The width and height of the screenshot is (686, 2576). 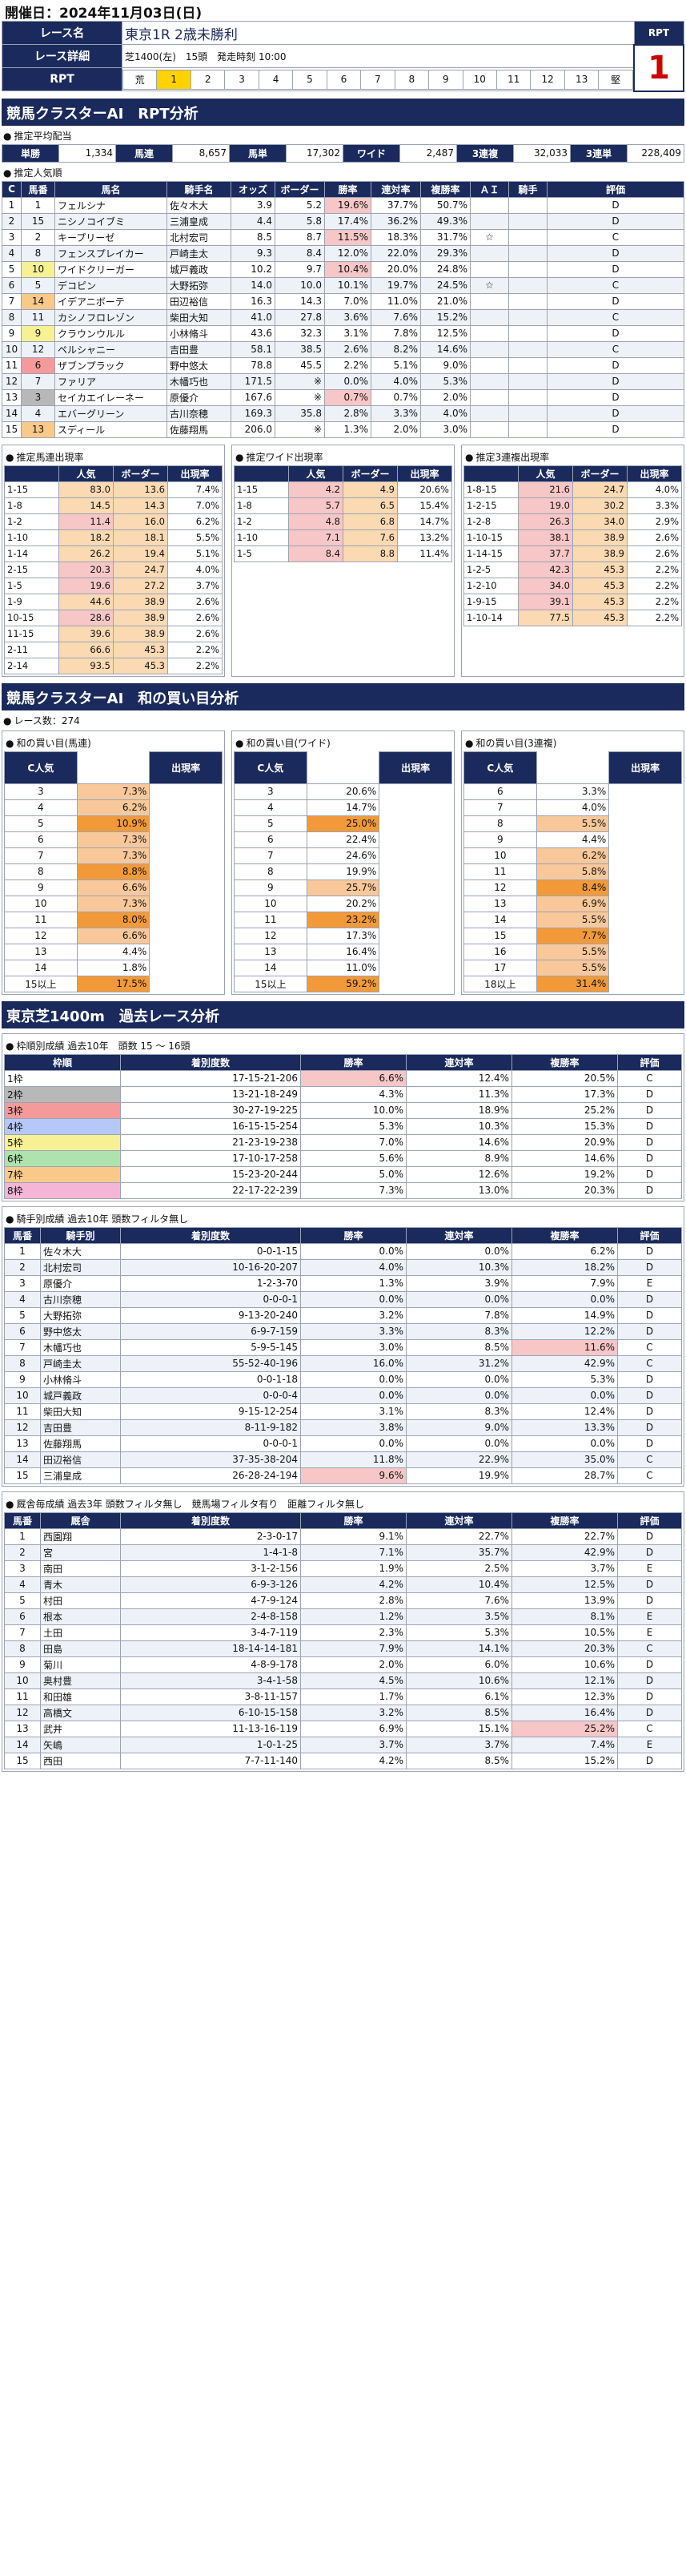 What do you see at coordinates (343, 1283) in the screenshot?
I see `table-row: 3 原優介 1-2-3-70 1.3% 3.9% 7.9% E` at bounding box center [343, 1283].